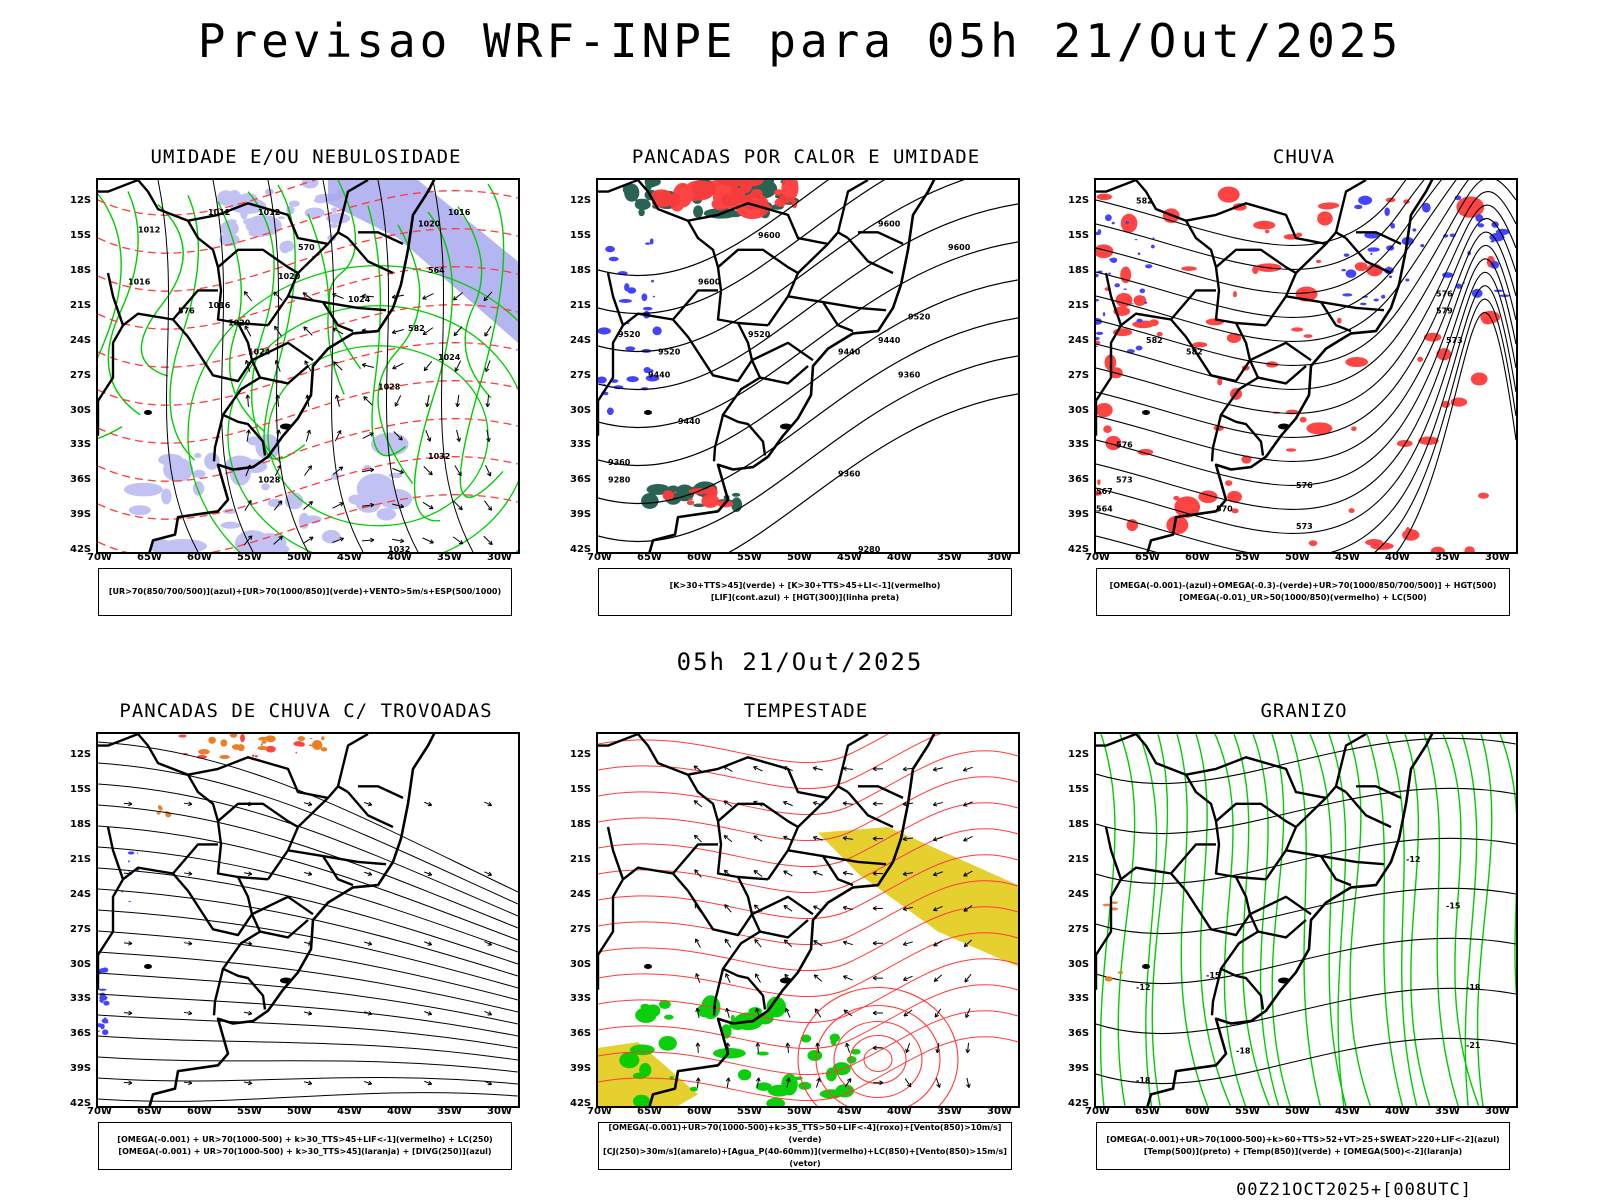 The height and width of the screenshot is (1200, 1600). I want to click on lat-tick-label: 21S, so click(81, 305).